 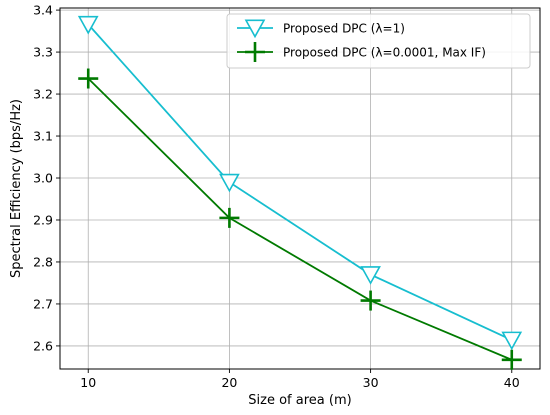 I want to click on y-tick-label: 3.4, so click(x=43, y=10).